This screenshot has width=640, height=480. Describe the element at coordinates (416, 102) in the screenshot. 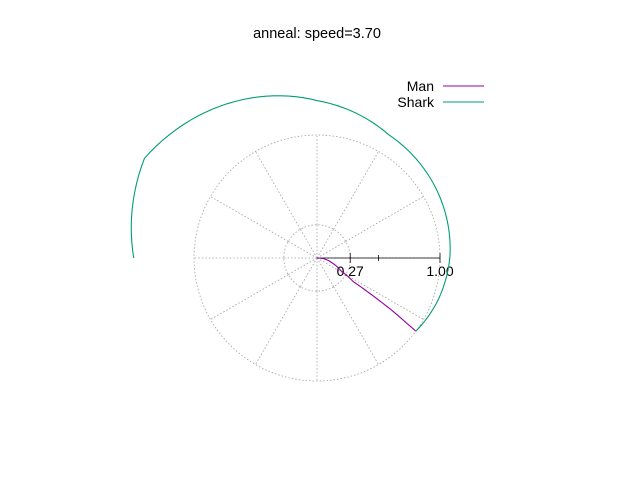

I see `legend-label-shark: Shark` at that location.